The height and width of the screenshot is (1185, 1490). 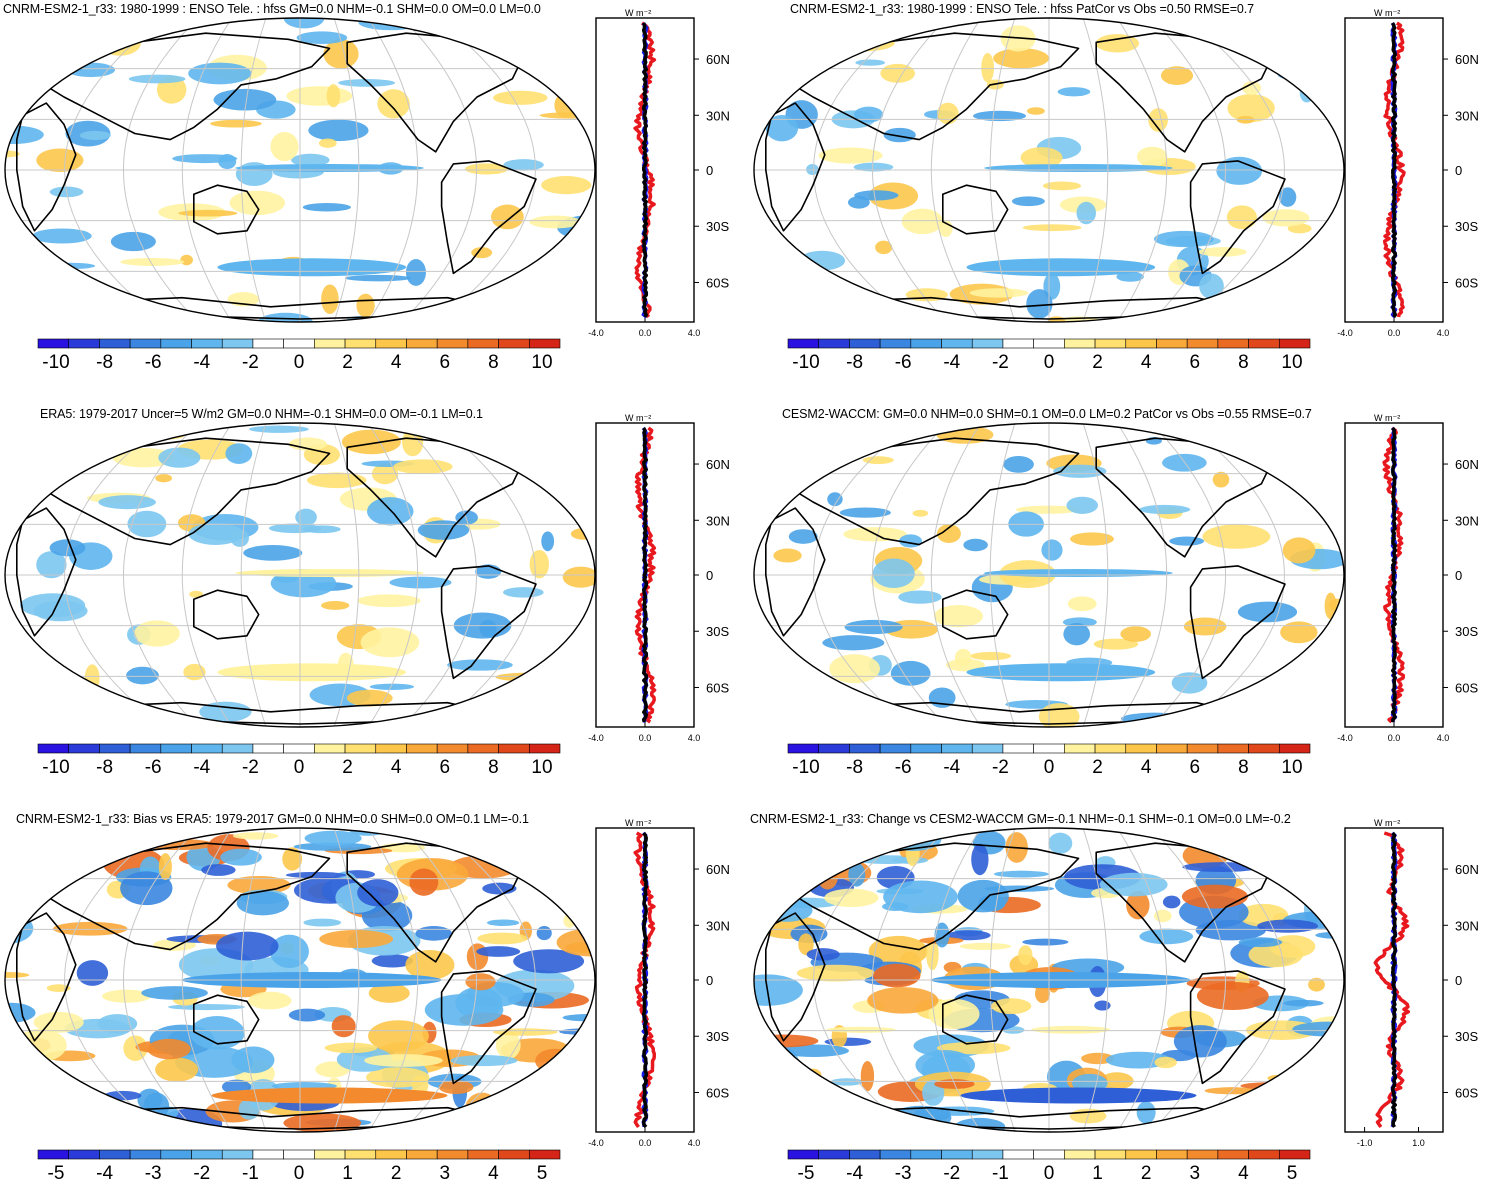 What do you see at coordinates (1243, 767) in the screenshot?
I see `colorbar-label: 8` at bounding box center [1243, 767].